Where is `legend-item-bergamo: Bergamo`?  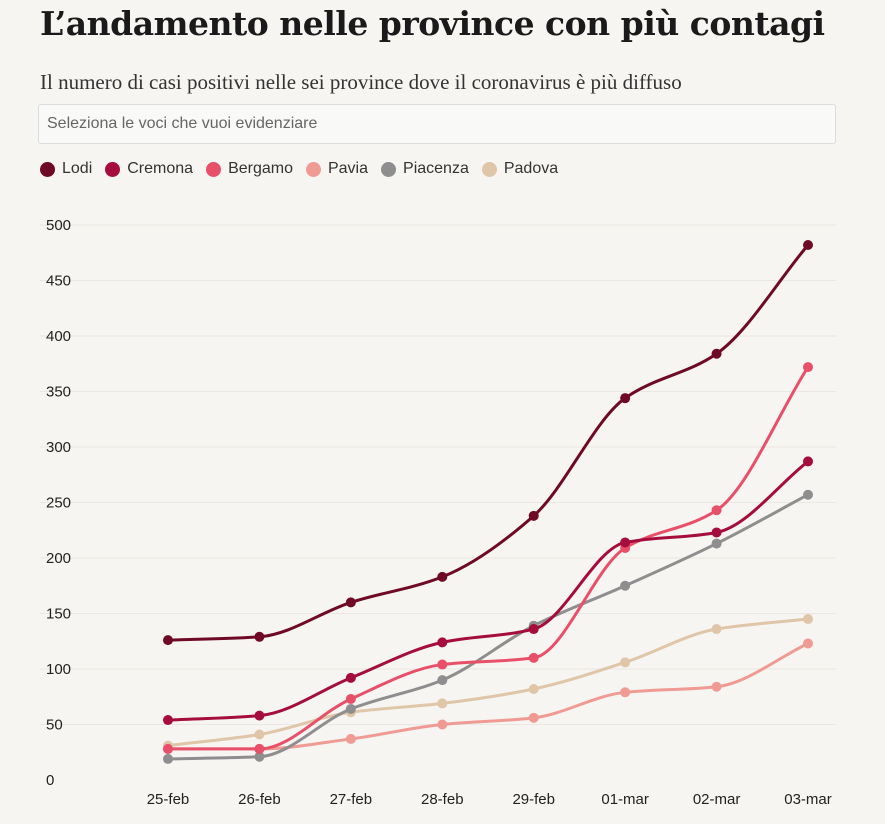
legend-item-bergamo: Bergamo is located at coordinates (249, 169).